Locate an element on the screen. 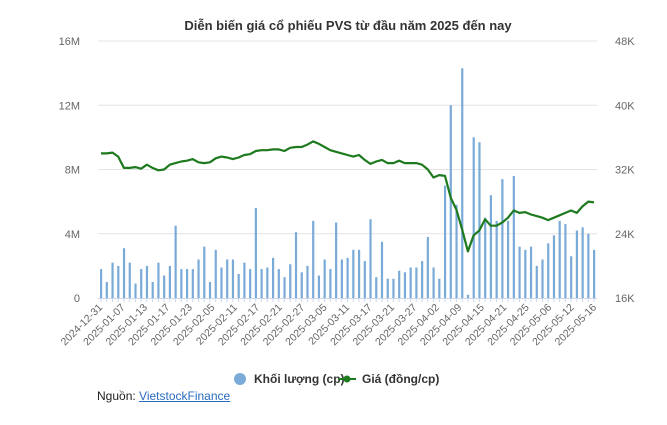 Image resolution: width=667 pixels, height=425 pixels. left-tick-label: 0 is located at coordinates (77, 299).